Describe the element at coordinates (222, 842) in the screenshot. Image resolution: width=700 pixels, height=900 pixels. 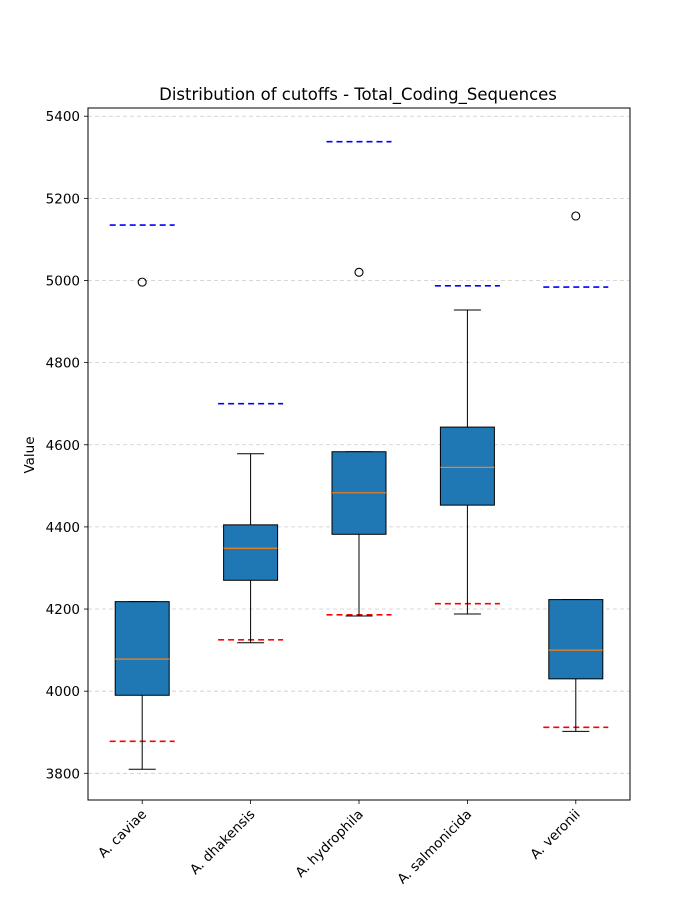
I see `x-tick-label: A. dhakensis` at that location.